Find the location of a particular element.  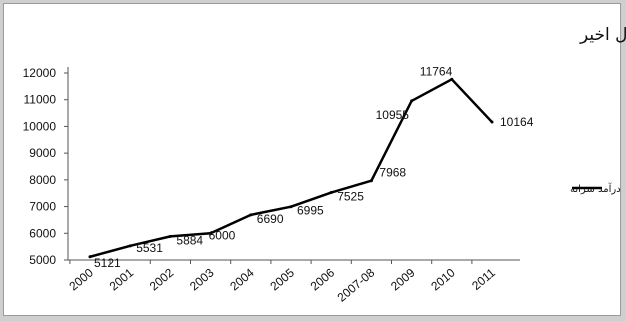

data-label: 6690 is located at coordinates (270, 219).